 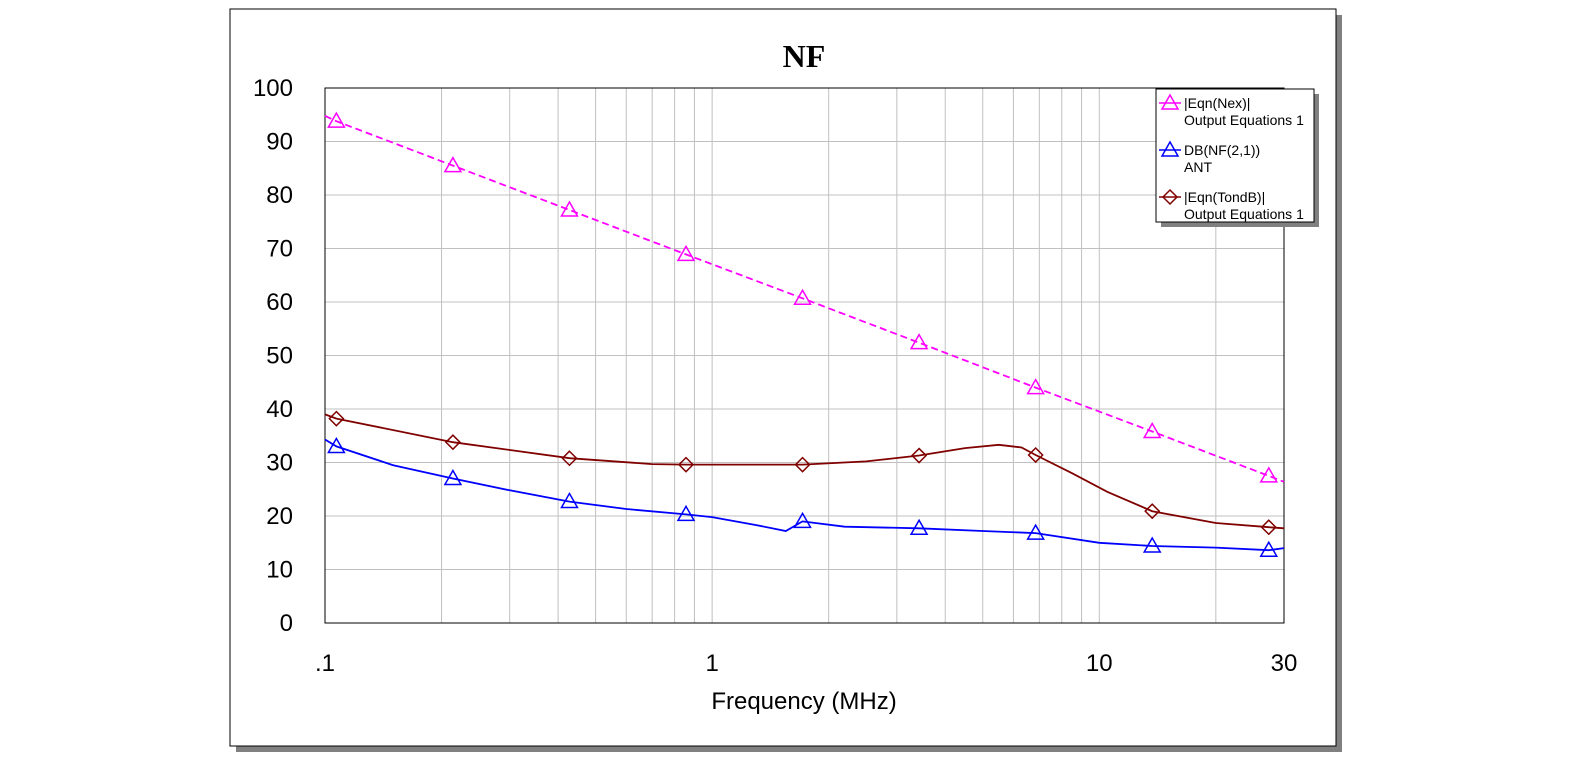 I want to click on y-tick-label: 40, so click(x=279, y=409).